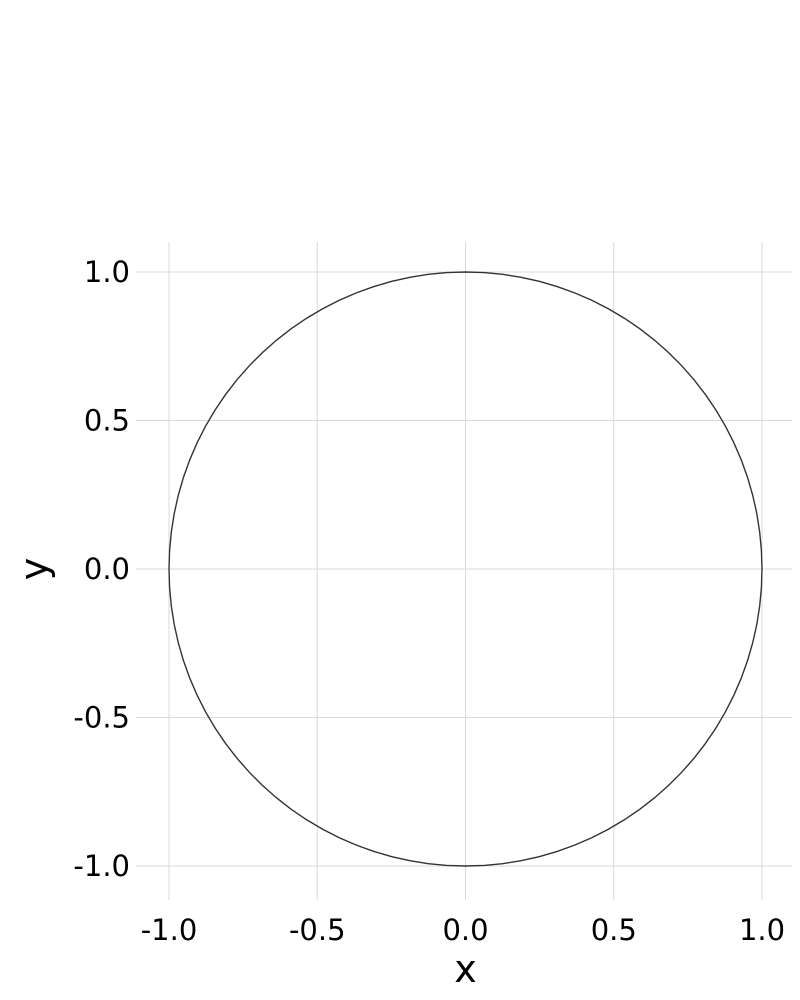  Describe the element at coordinates (107, 421) in the screenshot. I see `y-tick-label: 0.5` at that location.